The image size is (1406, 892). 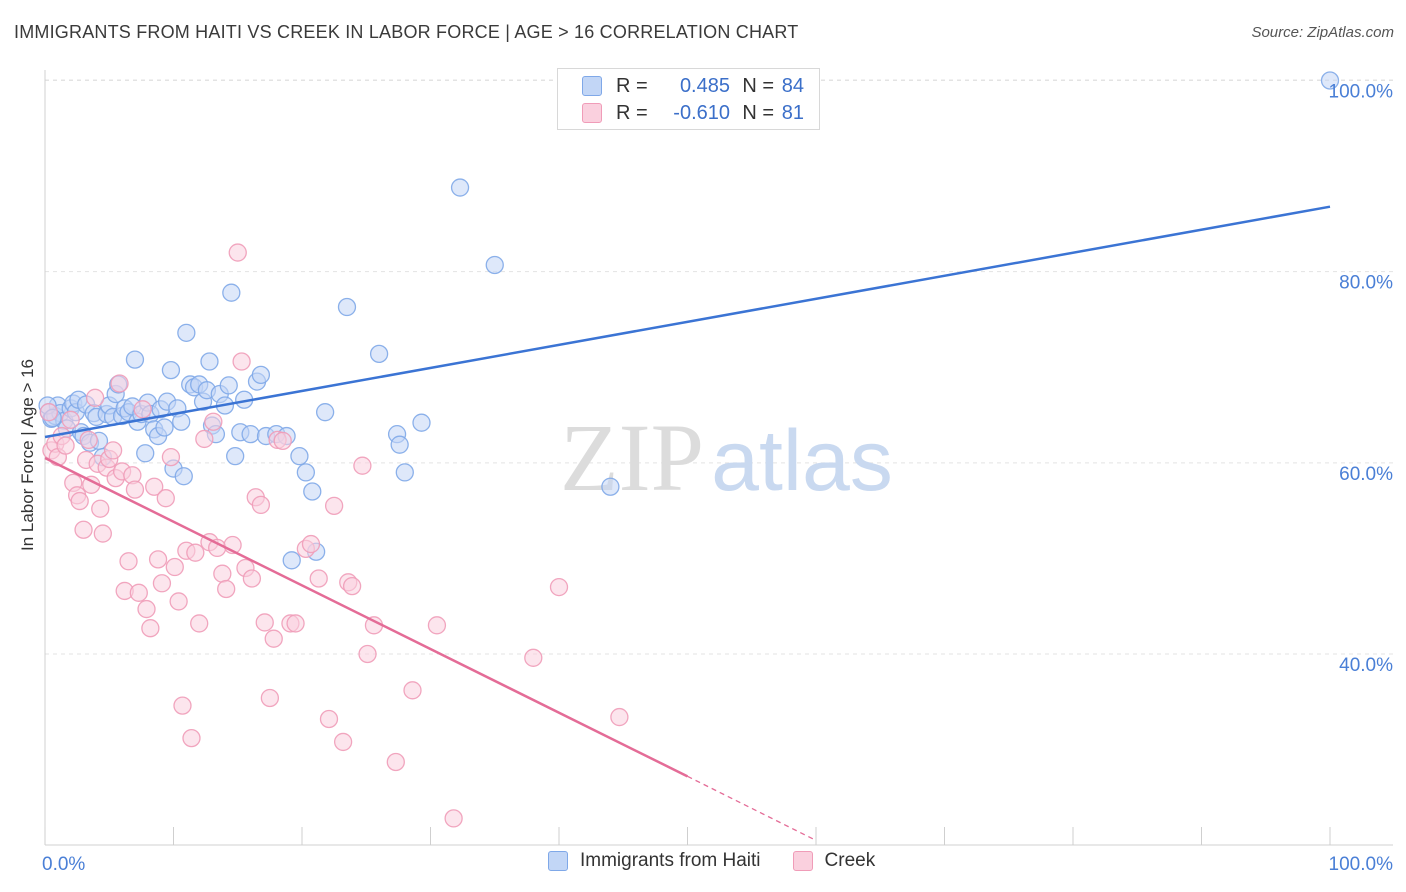 I want to click on stats-swatch-haiti, so click(x=592, y=86).